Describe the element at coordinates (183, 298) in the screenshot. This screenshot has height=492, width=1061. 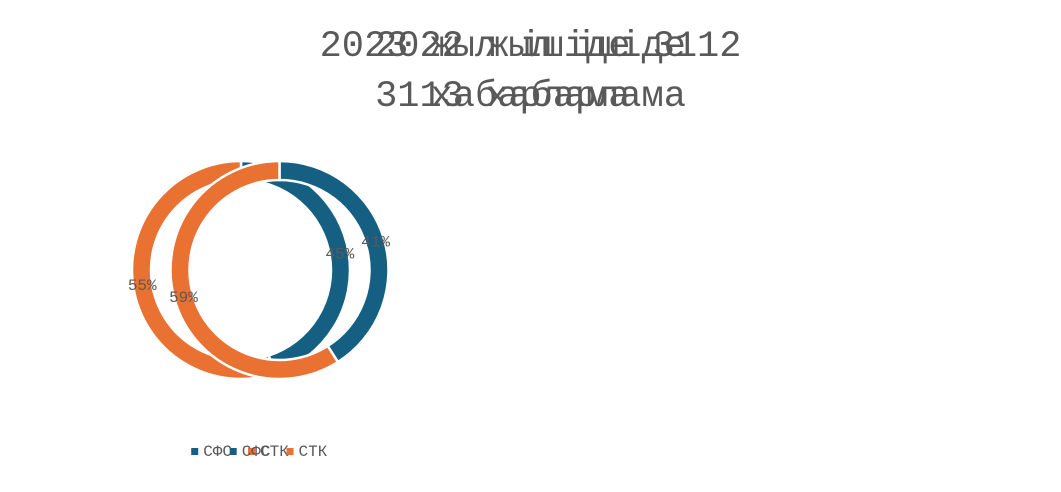
I see `data-label: 59%` at that location.